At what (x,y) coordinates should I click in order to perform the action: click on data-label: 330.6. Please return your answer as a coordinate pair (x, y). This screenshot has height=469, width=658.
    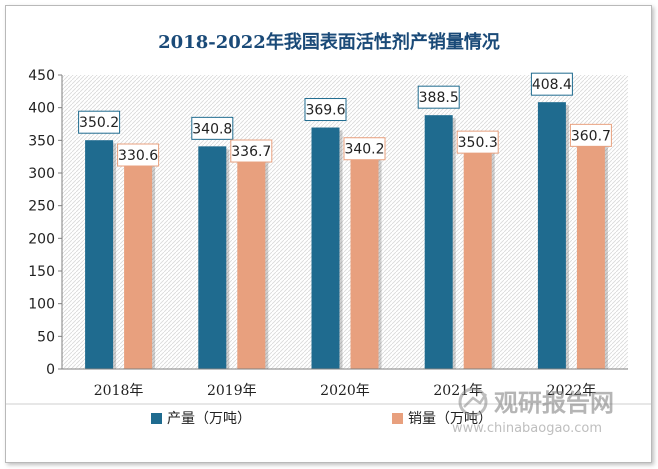
    Looking at the image, I should click on (138, 156).